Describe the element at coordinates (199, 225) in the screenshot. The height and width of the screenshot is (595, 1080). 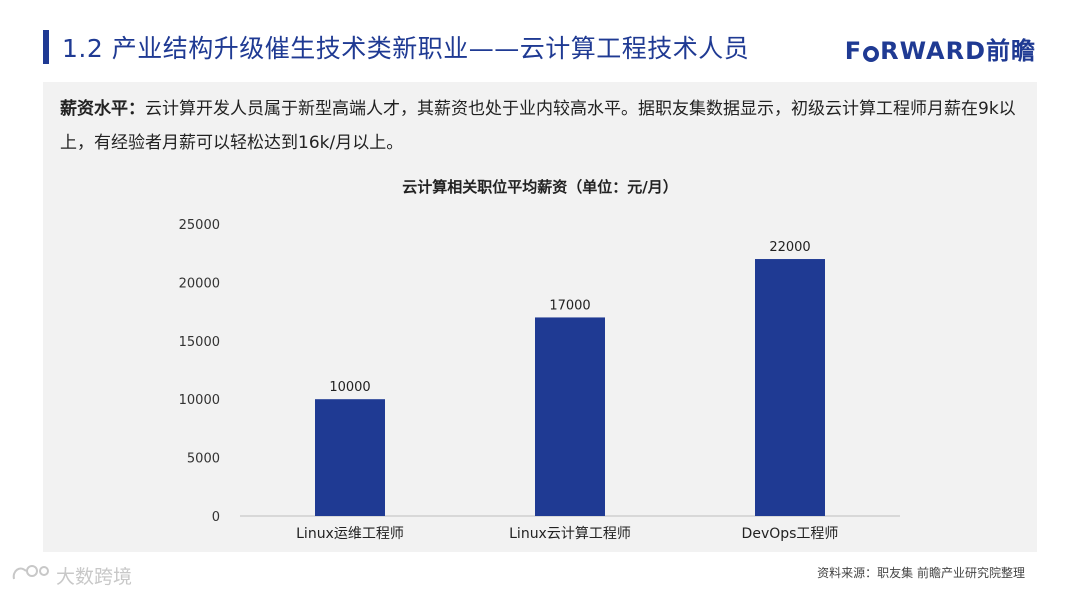
I see `y-tick-label: 25000` at that location.